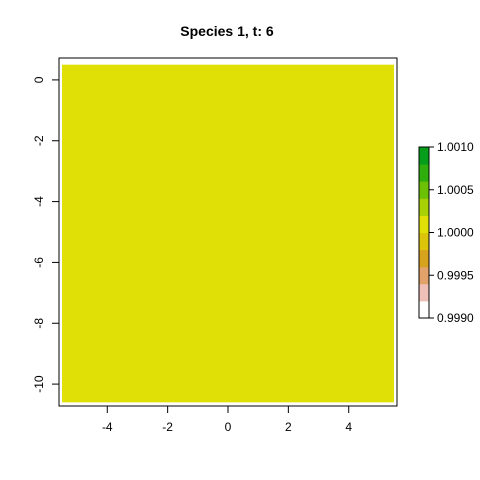  What do you see at coordinates (455, 275) in the screenshot?
I see `legend-tick-label: 0.9995` at bounding box center [455, 275].